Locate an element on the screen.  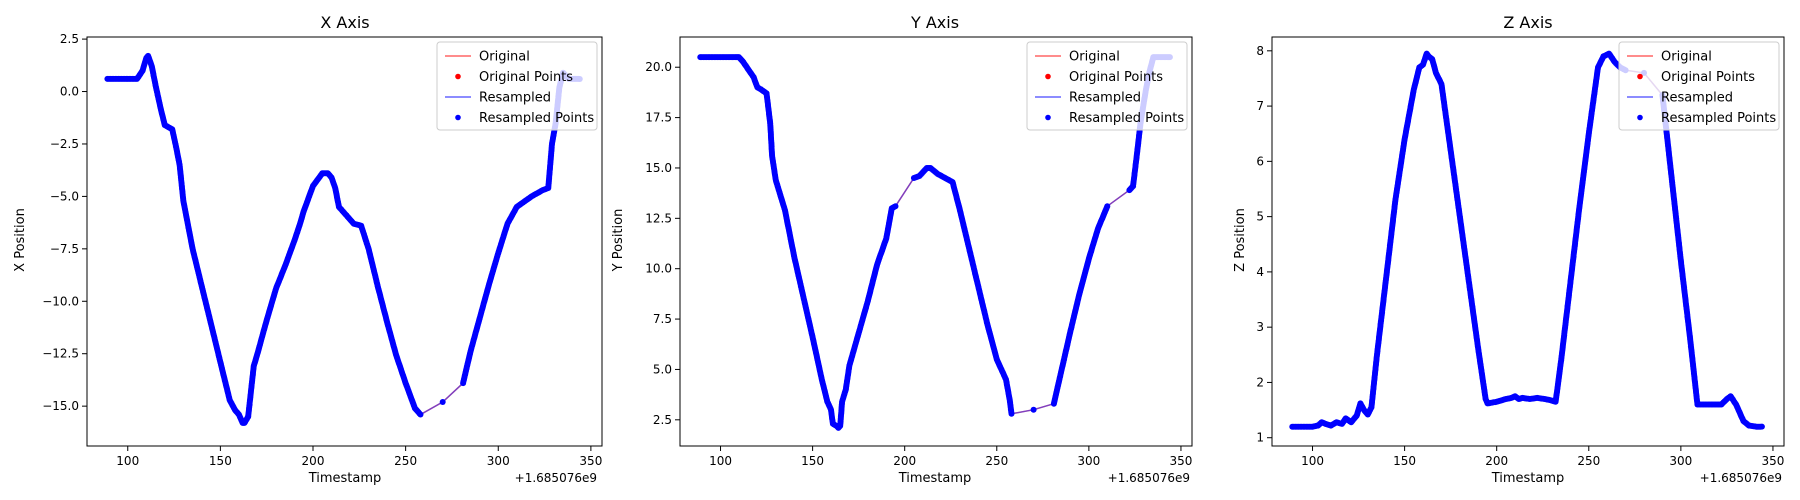
y-axis-label: X Position is located at coordinates (20, 240).